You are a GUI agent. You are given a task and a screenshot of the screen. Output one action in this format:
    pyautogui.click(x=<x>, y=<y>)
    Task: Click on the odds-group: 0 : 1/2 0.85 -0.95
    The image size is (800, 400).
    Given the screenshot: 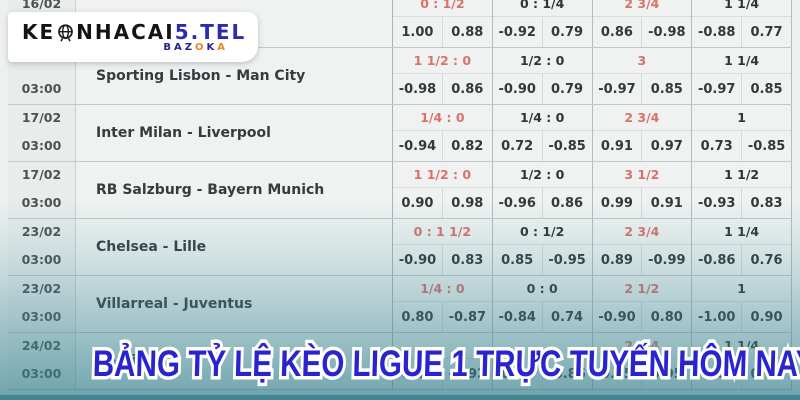 What is the action you would take?
    pyautogui.click(x=542, y=247)
    